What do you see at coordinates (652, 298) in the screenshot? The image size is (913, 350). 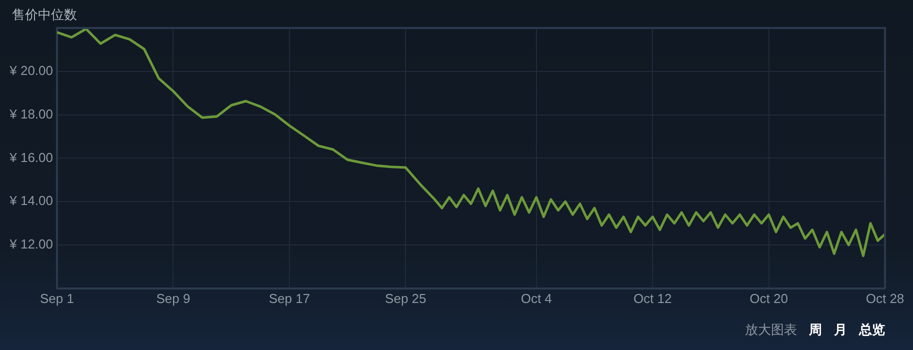 I see `x-tick-label: Oct 12` at bounding box center [652, 298].